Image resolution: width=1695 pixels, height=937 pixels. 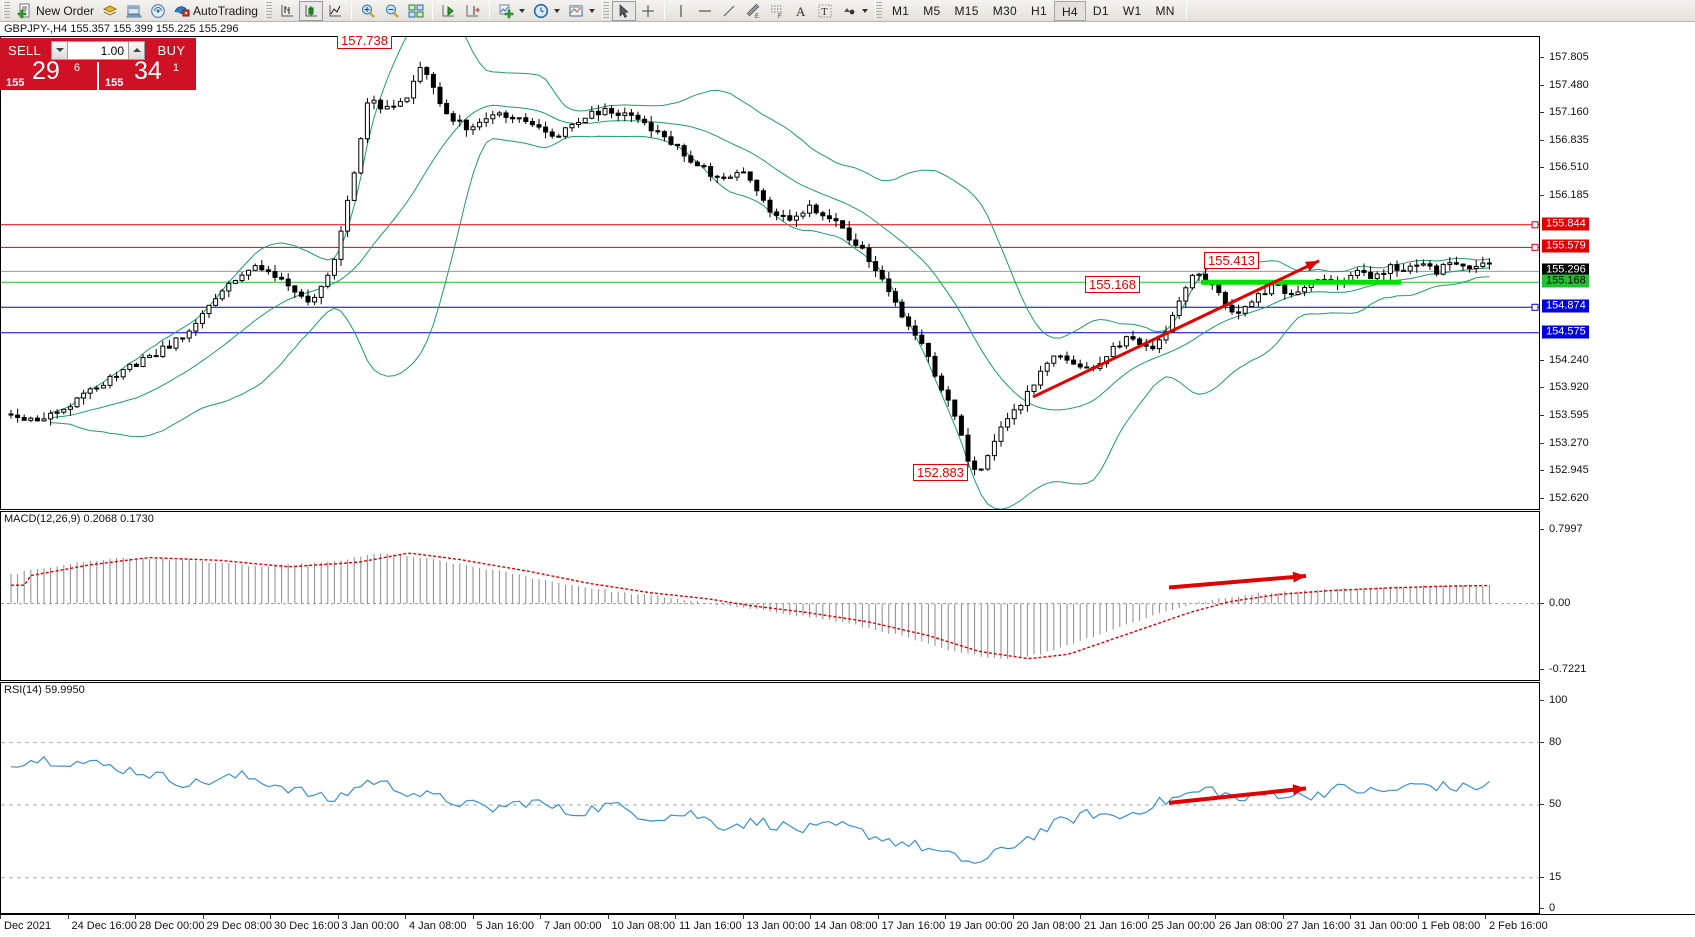 What do you see at coordinates (1564, 387) in the screenshot?
I see `price-tick: 153.920` at bounding box center [1564, 387].